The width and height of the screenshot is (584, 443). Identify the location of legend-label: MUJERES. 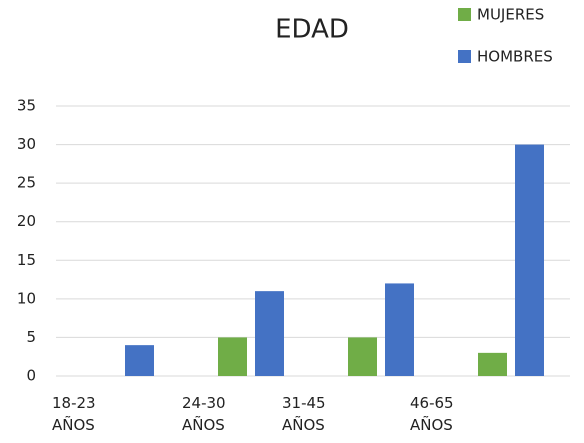
(510, 15).